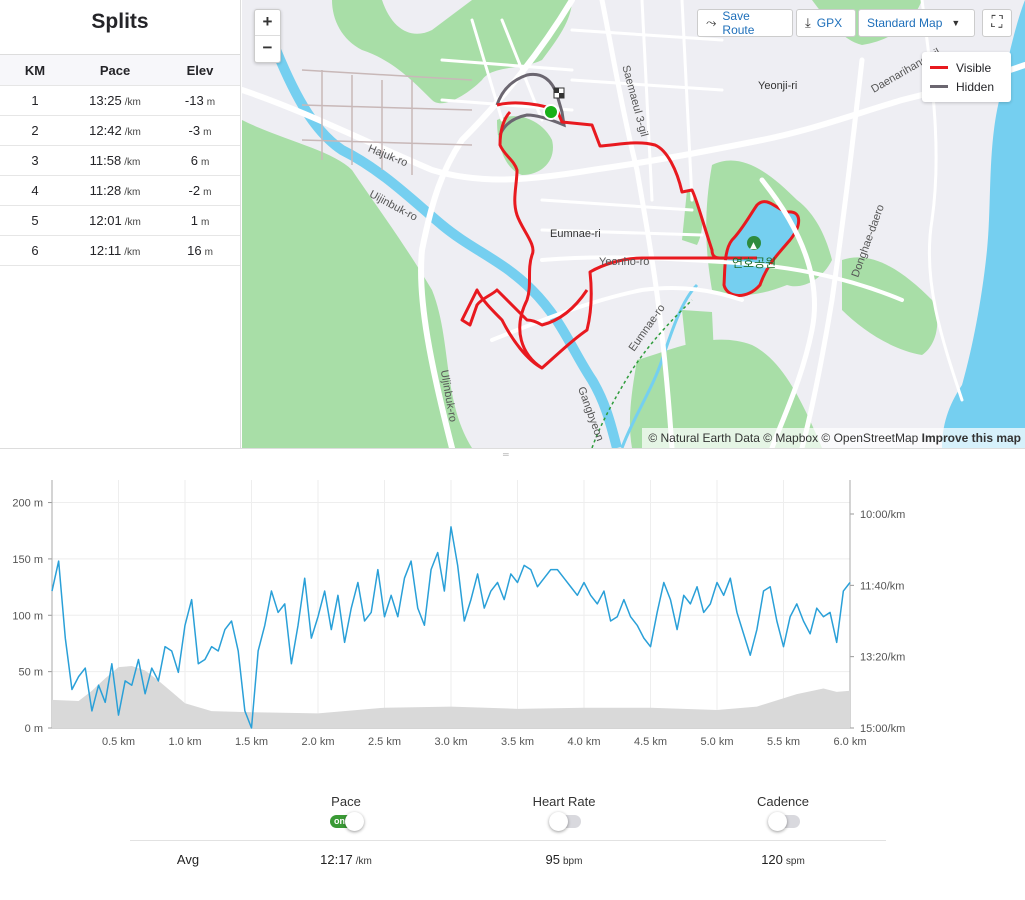  What do you see at coordinates (808, 22) in the screenshot?
I see `download-icon: ⤓` at bounding box center [808, 22].